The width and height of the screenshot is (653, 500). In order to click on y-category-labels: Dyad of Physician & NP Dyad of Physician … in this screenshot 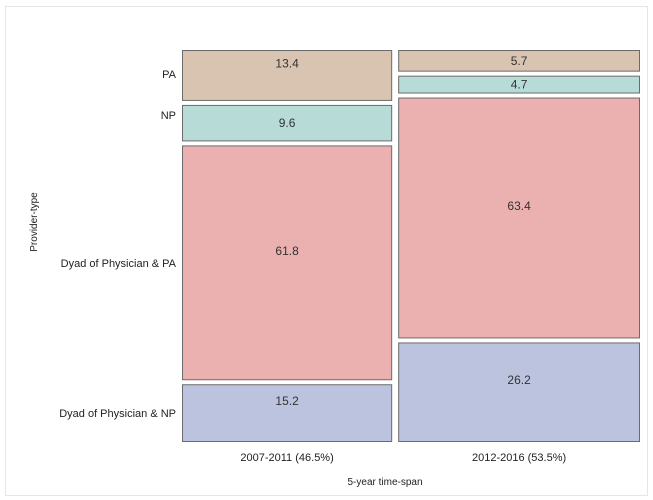, I will do `click(117, 244)`.